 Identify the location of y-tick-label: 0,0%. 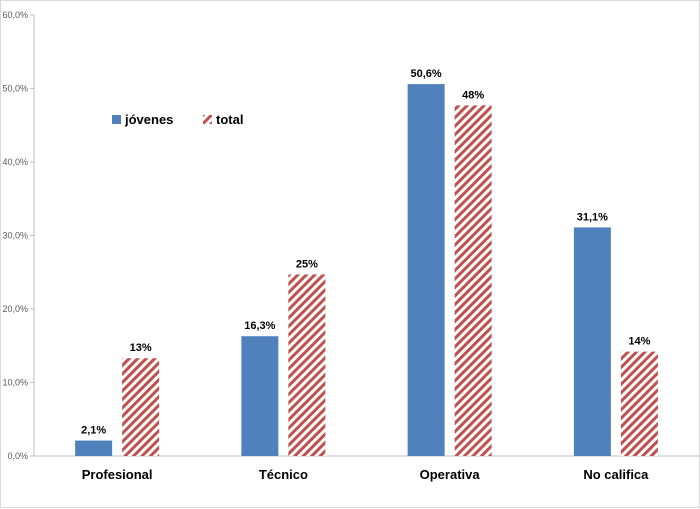
(17, 456).